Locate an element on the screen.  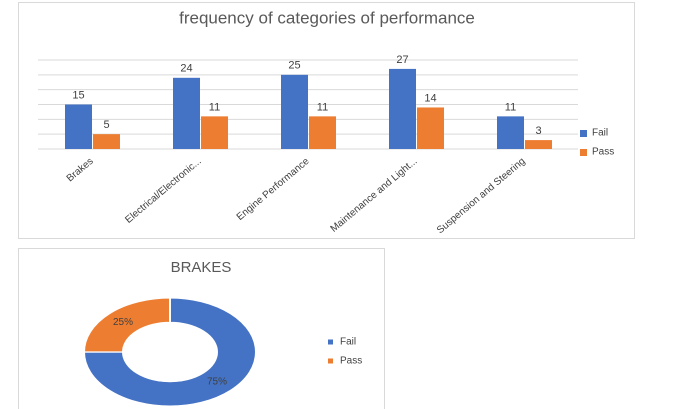
data-label: 27 is located at coordinates (402, 60).